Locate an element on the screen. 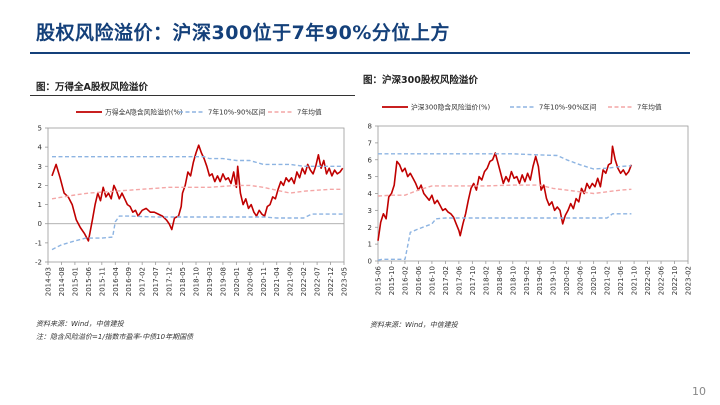 The width and height of the screenshot is (720, 405). footnote-left: 注：隐含风险溢价=1/指数市盈率-中债10年期国债 is located at coordinates (115, 337).